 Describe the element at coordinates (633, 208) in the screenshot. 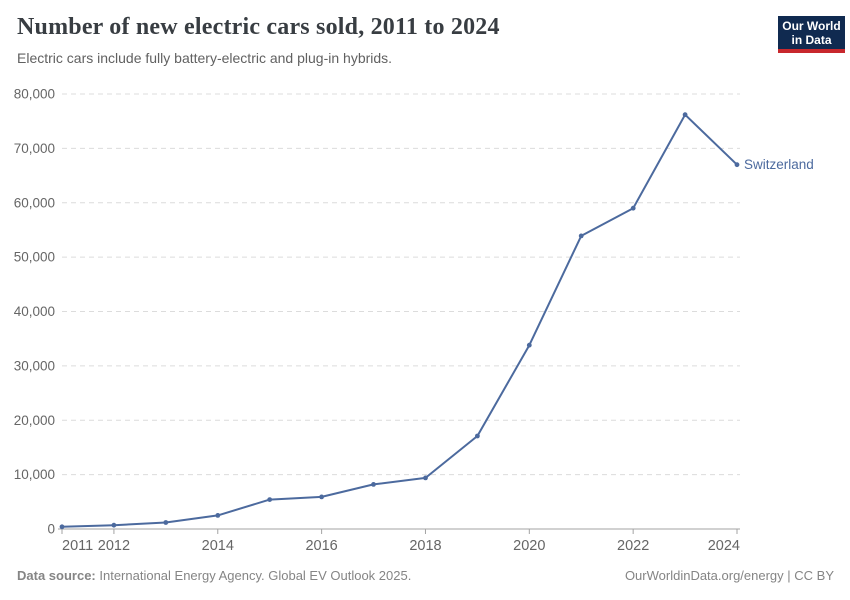

I see `data-point-2022` at that location.